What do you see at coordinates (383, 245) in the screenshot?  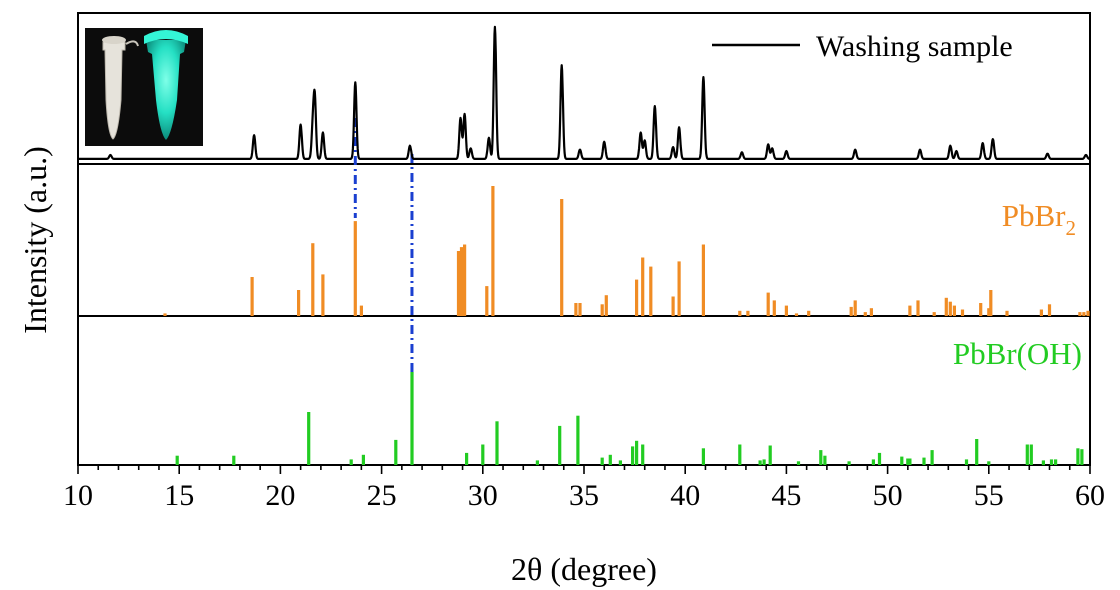 I see `guide-lines` at bounding box center [383, 245].